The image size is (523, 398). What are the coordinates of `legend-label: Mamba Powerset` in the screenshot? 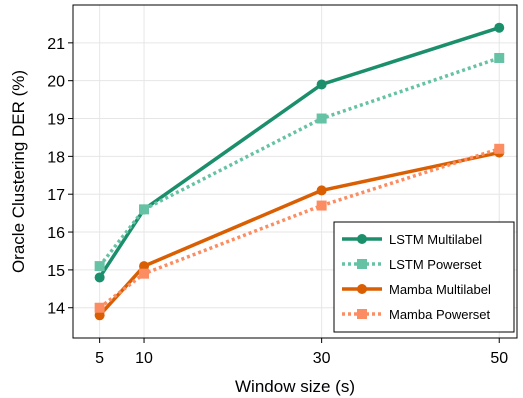 It's located at (440, 314).